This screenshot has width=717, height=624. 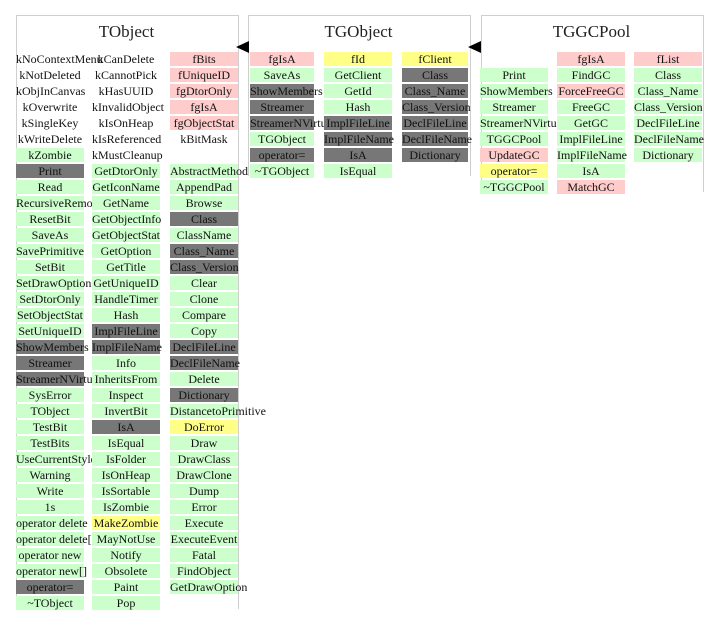 I want to click on member-cell: ResetBit, so click(x=50, y=219).